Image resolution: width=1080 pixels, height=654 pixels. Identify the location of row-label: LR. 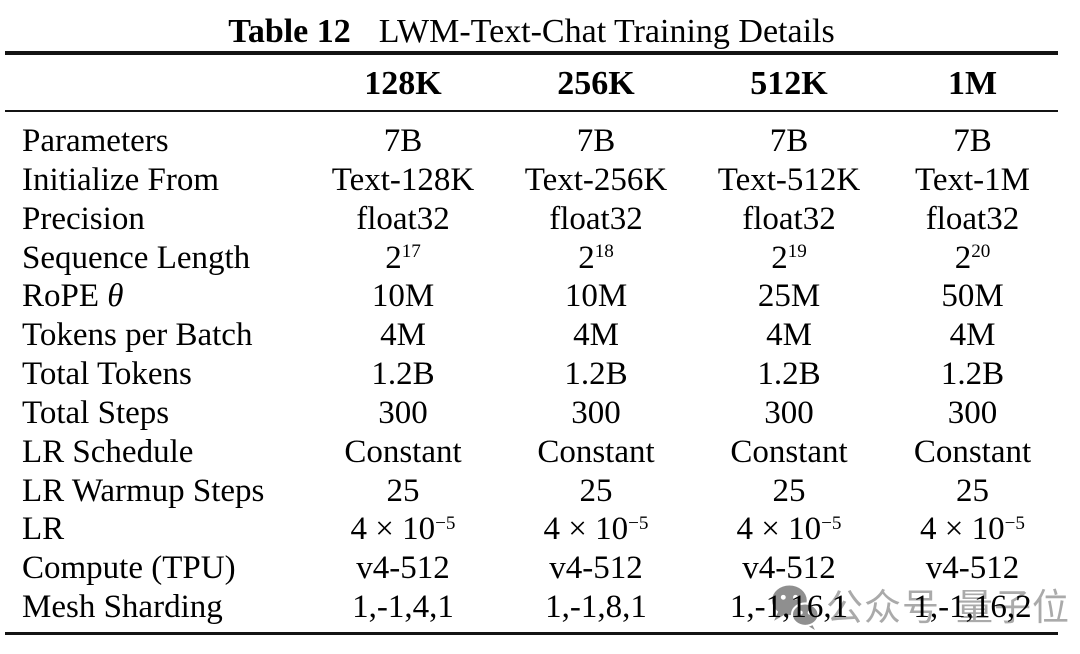
(43, 529).